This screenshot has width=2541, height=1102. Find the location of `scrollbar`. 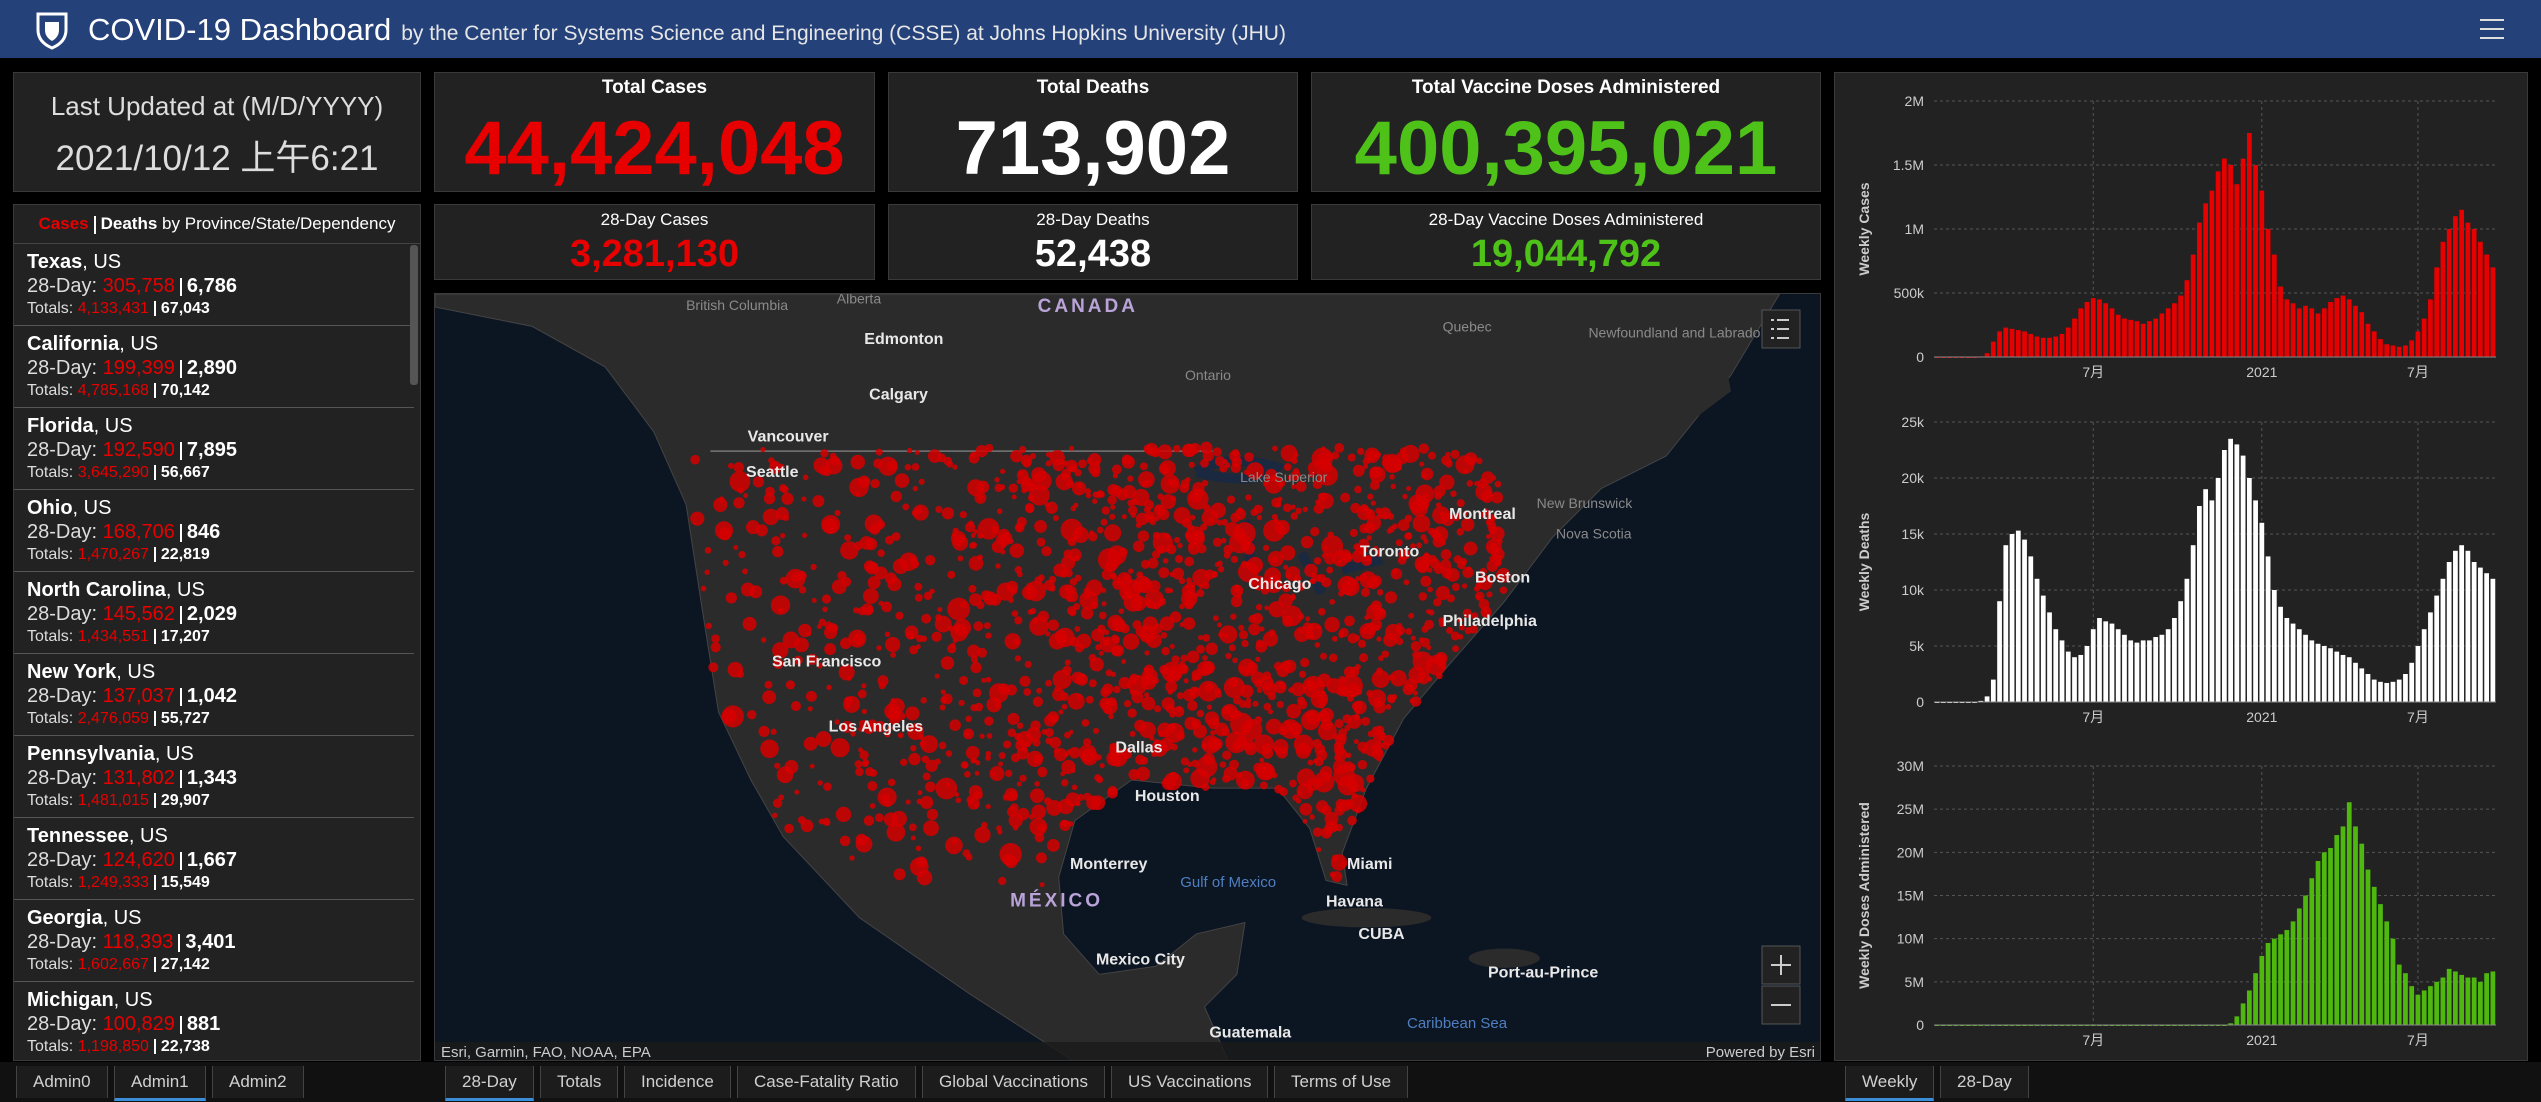

scrollbar is located at coordinates (414, 315).